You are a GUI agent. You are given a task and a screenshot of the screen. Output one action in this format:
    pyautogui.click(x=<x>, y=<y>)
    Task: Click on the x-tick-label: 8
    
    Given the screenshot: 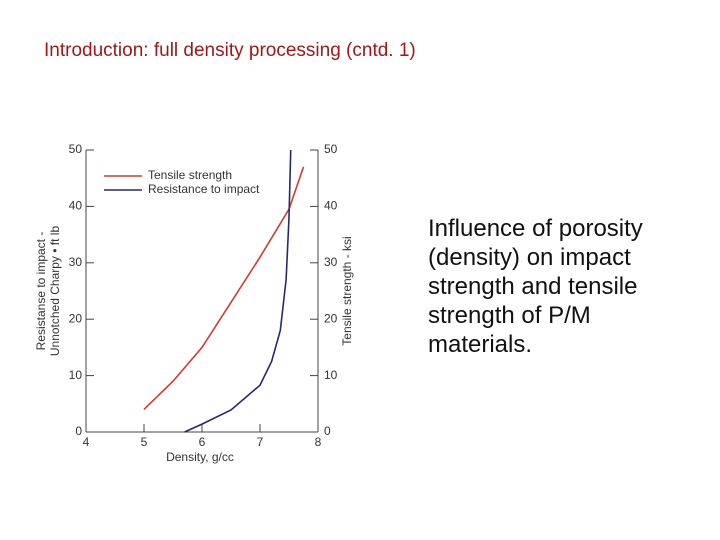 What is the action you would take?
    pyautogui.click(x=318, y=442)
    